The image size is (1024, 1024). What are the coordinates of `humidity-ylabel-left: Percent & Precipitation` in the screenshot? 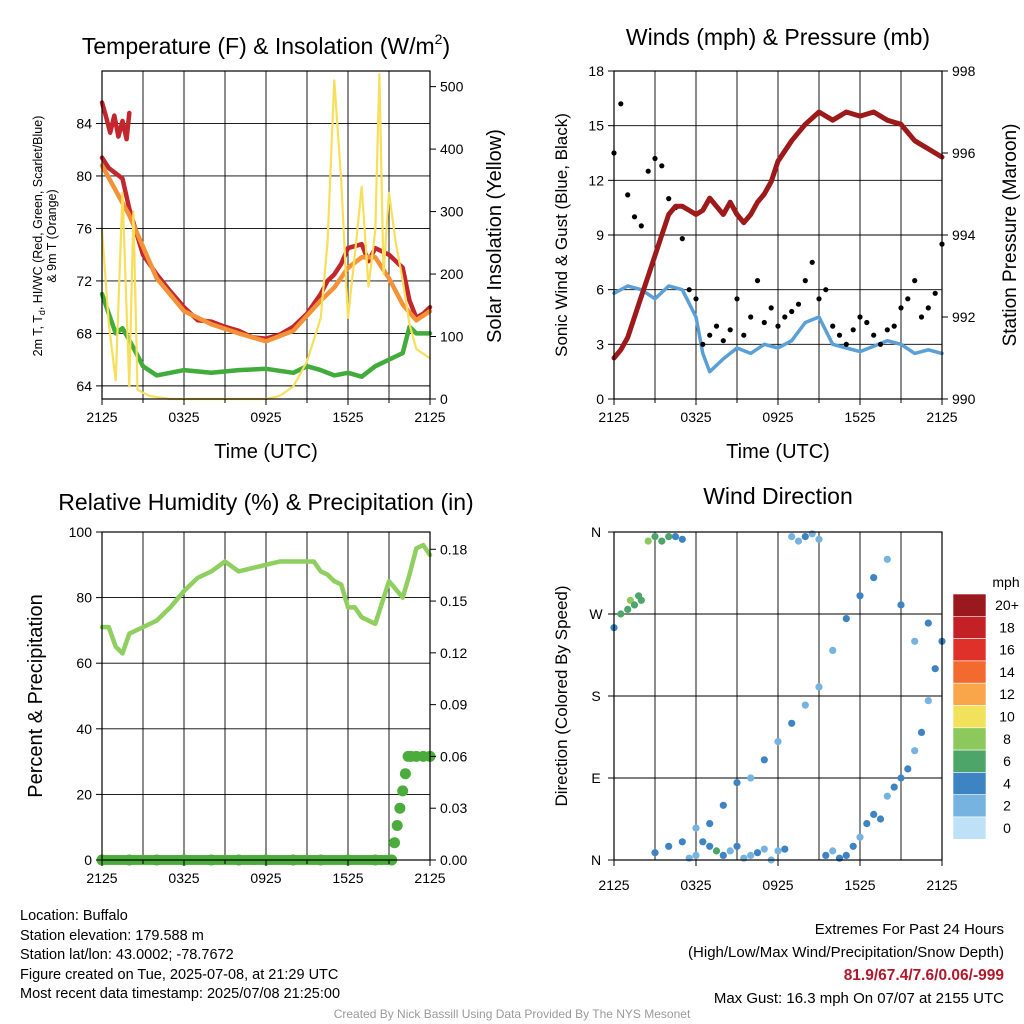 It's located at (36, 695).